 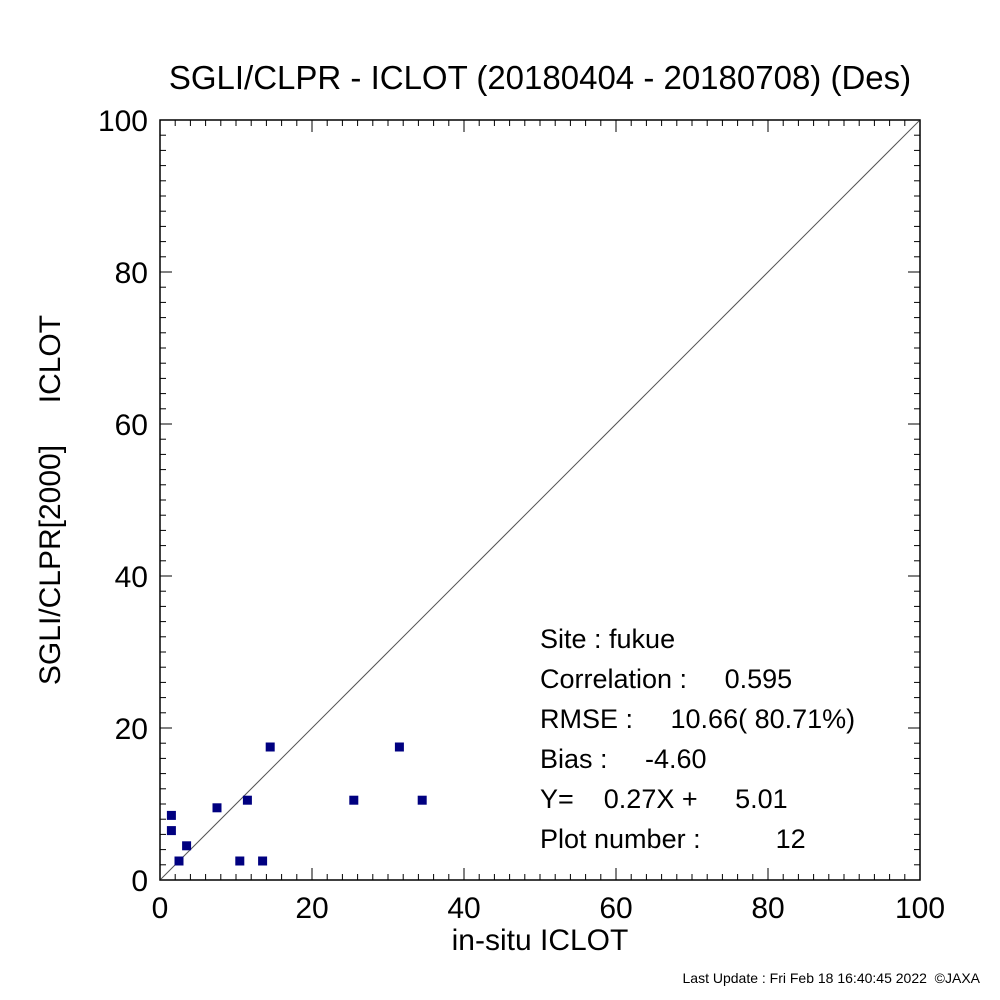 What do you see at coordinates (131, 577) in the screenshot?
I see `y-tick-label: 40` at bounding box center [131, 577].